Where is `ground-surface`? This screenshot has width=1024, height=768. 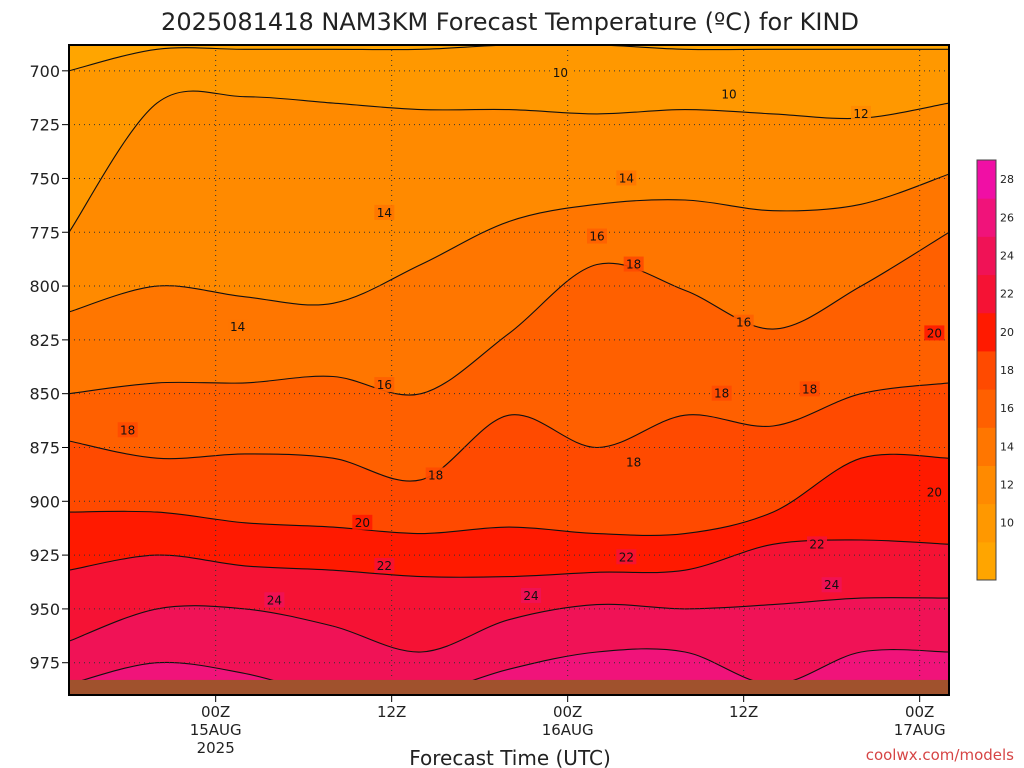
ground-surface is located at coordinates (509, 687).